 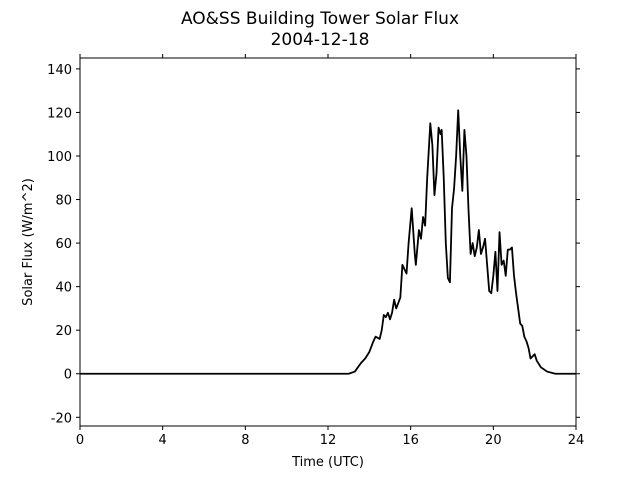 I want to click on x-tick-label: 24, so click(x=576, y=440).